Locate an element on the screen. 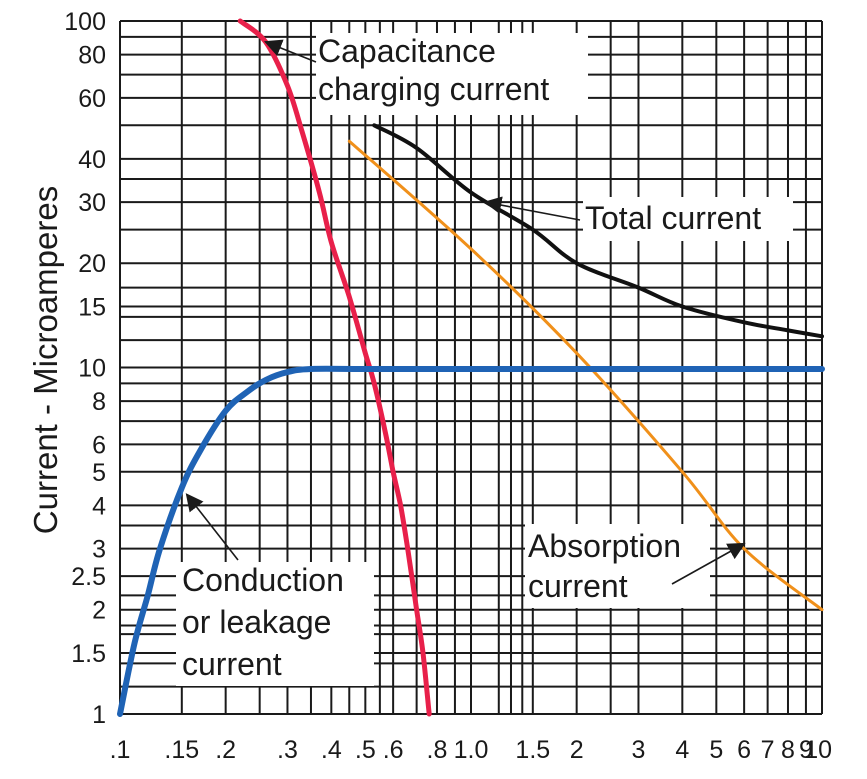 The image size is (867, 779). y-axis-label: Current - Microamperes is located at coordinates (45, 360).